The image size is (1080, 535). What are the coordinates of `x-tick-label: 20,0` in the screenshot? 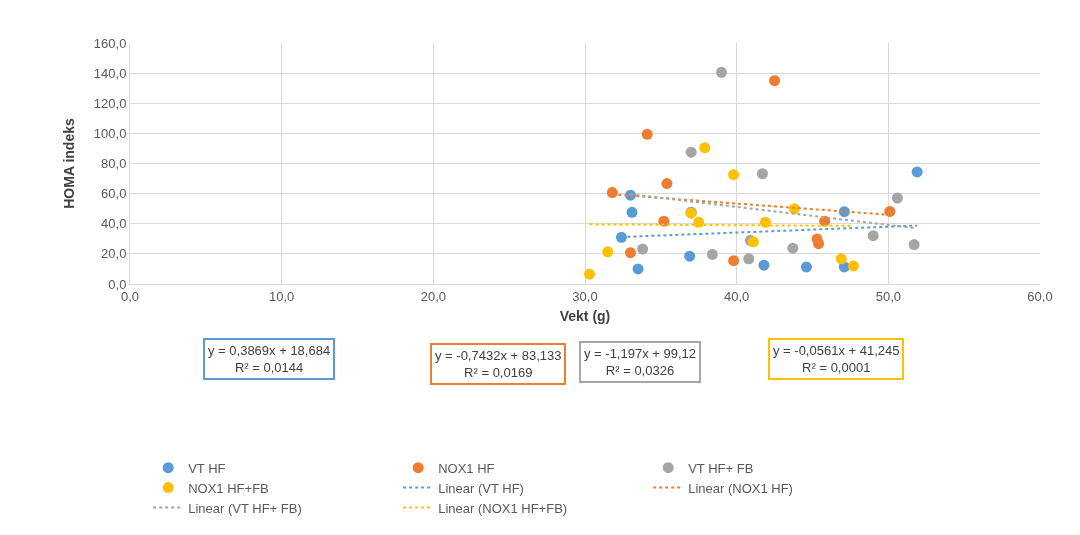 It's located at (433, 296).